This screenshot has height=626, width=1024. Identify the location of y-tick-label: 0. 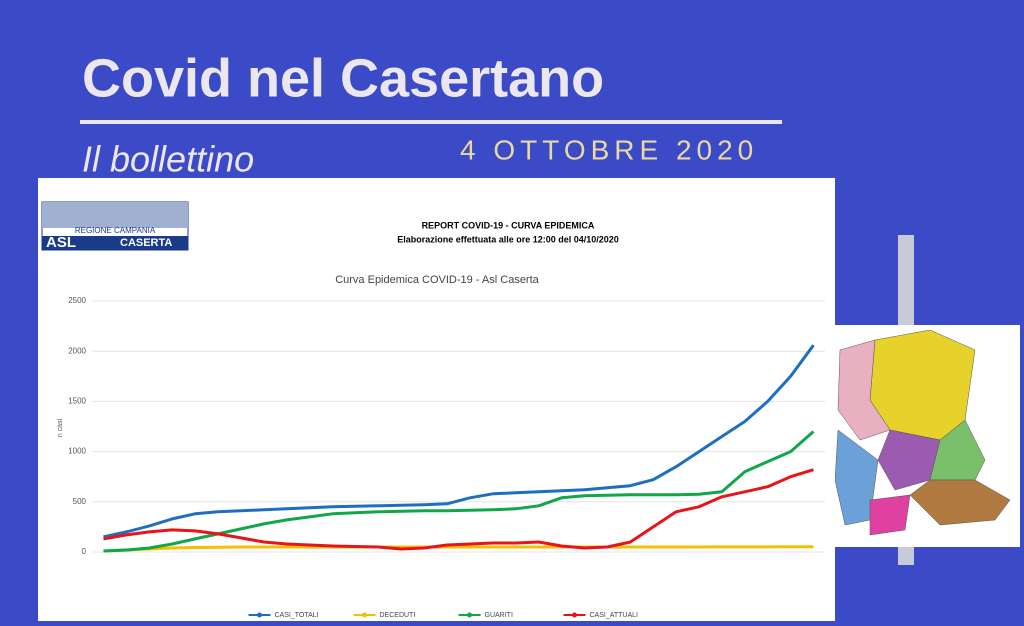
(84, 551).